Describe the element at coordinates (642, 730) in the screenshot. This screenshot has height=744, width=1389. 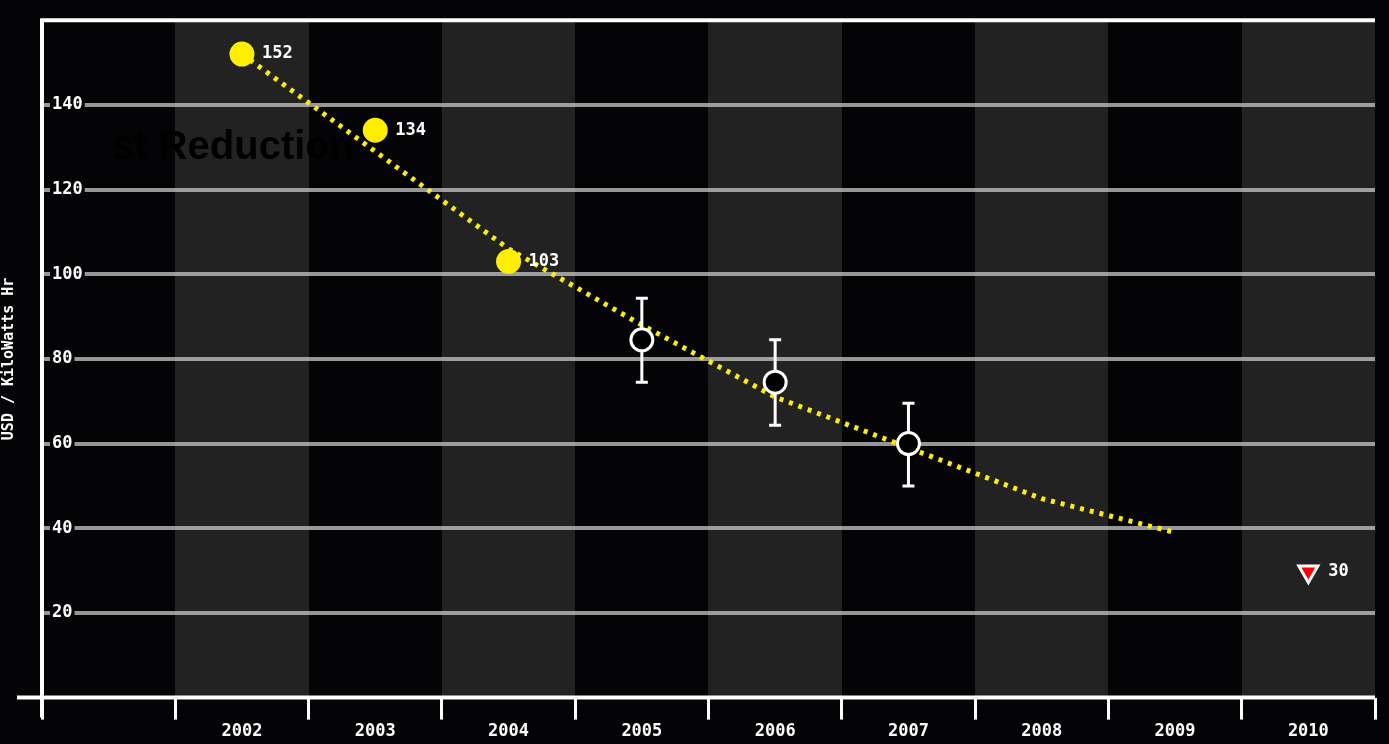
I see `x-tick-label: 2005` at that location.